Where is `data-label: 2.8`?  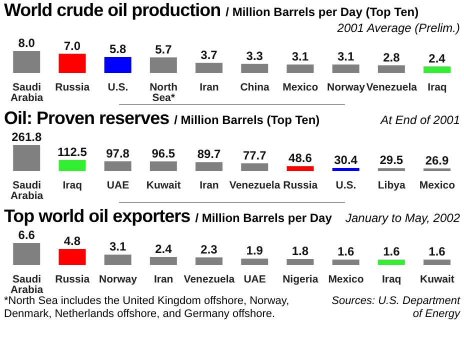
data-label: 2.8 is located at coordinates (391, 57).